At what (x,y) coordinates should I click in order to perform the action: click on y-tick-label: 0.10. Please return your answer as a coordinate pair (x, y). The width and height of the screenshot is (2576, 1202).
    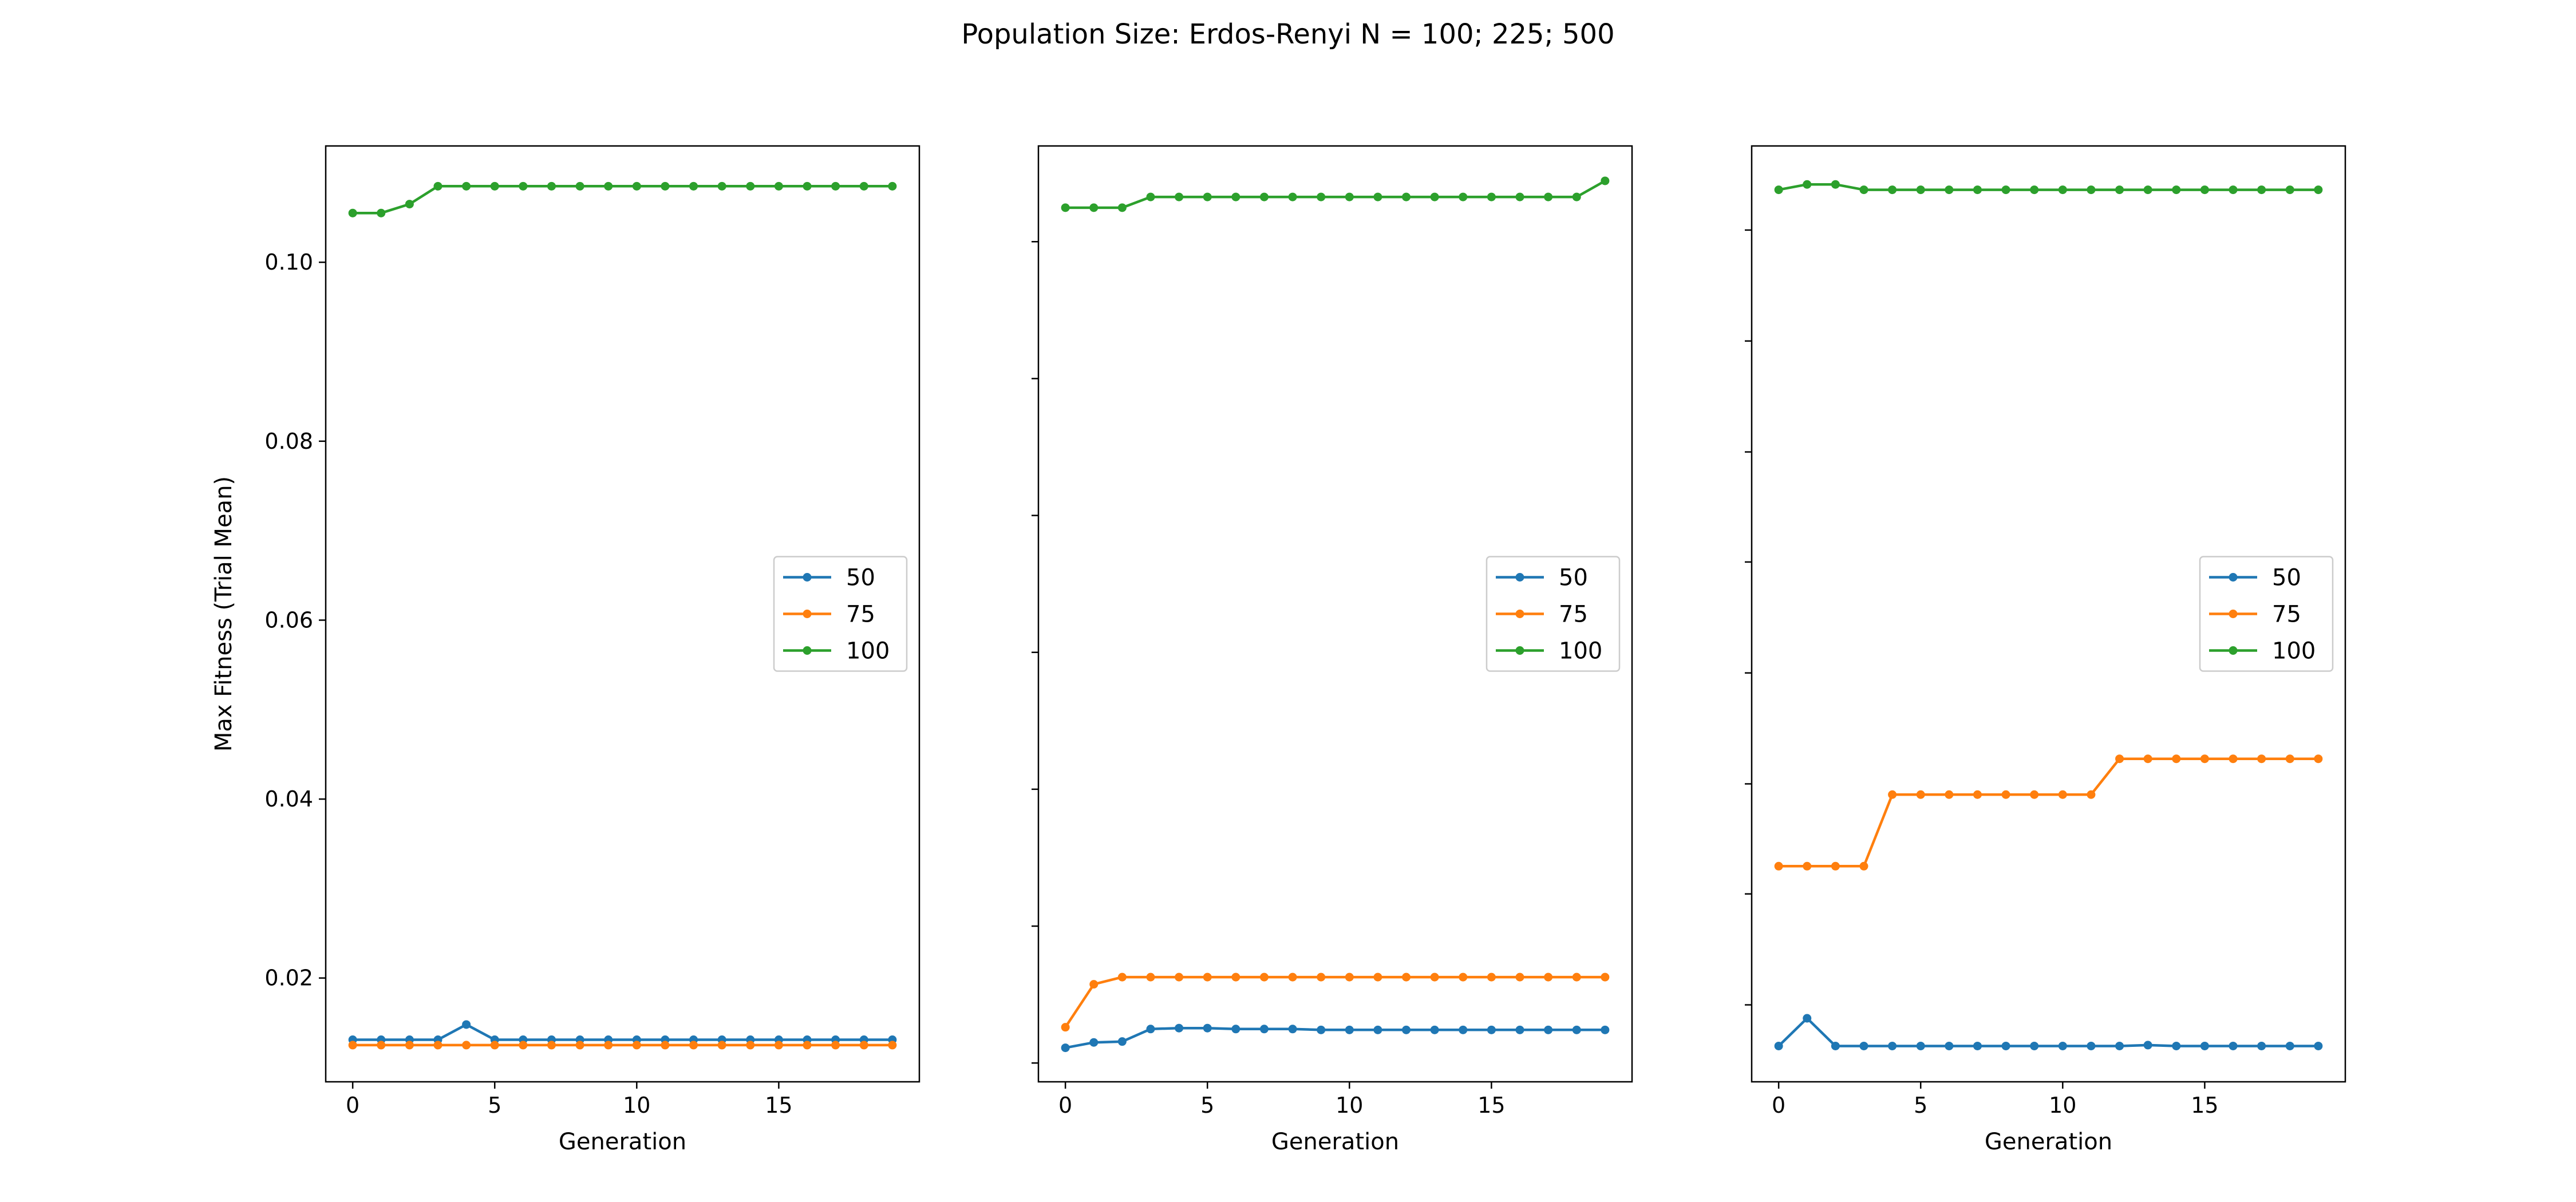
    Looking at the image, I should click on (288, 262).